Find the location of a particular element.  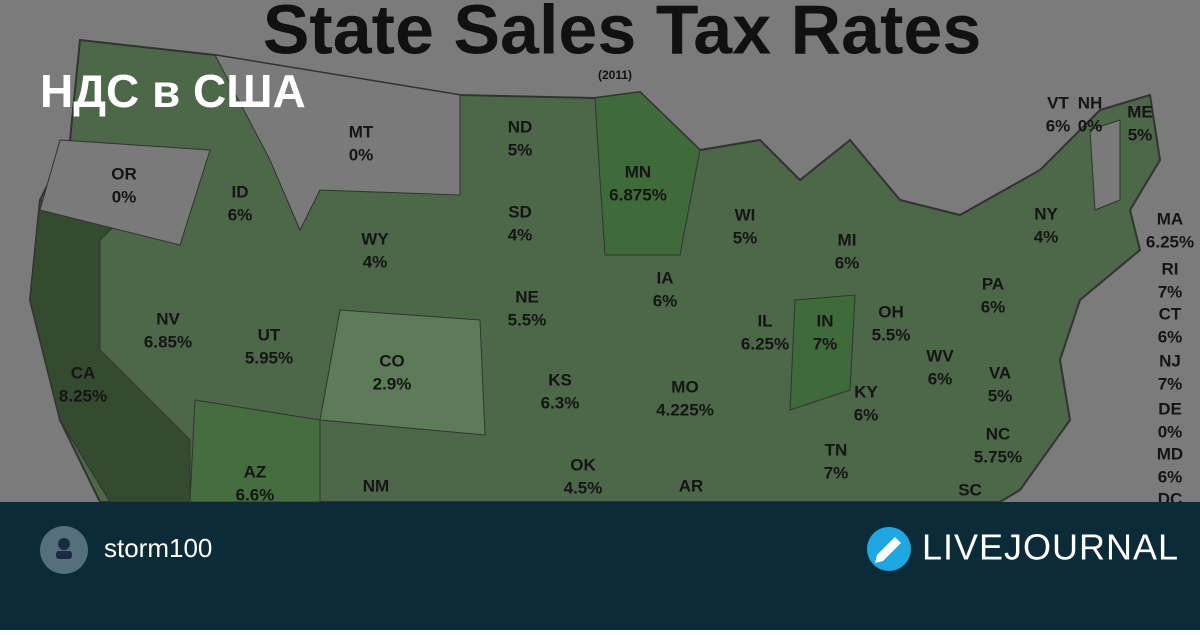

state-code: ME is located at coordinates (1140, 111).